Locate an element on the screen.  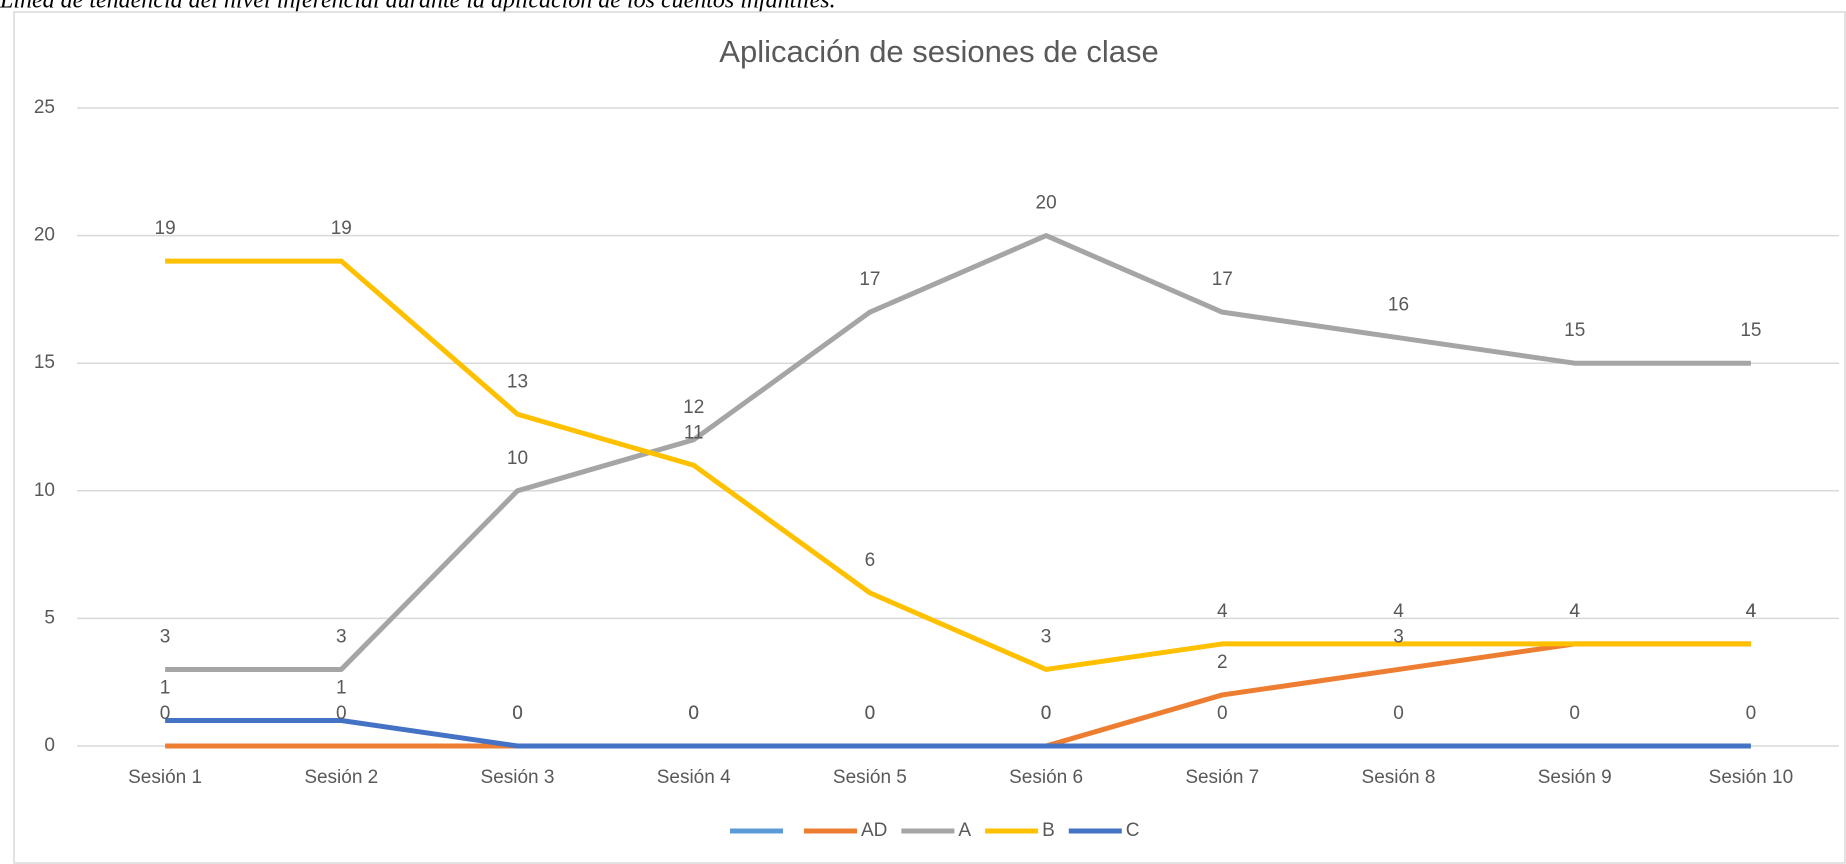
x-tick-label: Sesión 1 is located at coordinates (165, 777).